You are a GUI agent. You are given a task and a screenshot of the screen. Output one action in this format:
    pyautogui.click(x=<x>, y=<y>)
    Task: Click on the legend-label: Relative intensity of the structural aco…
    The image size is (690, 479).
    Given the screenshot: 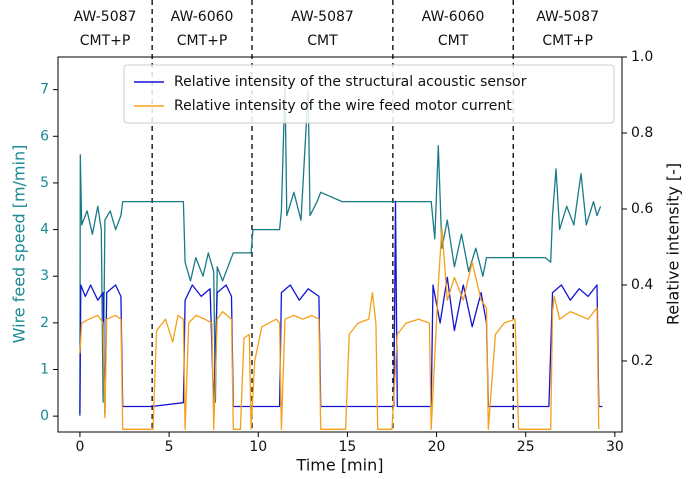 What is the action you would take?
    pyautogui.click(x=350, y=82)
    